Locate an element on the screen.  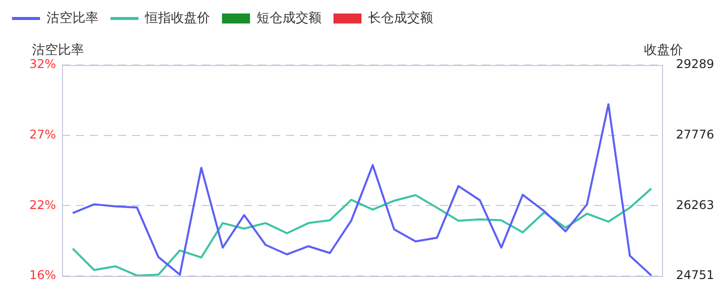
y-tick-label: 32% is located at coordinates (42, 64).